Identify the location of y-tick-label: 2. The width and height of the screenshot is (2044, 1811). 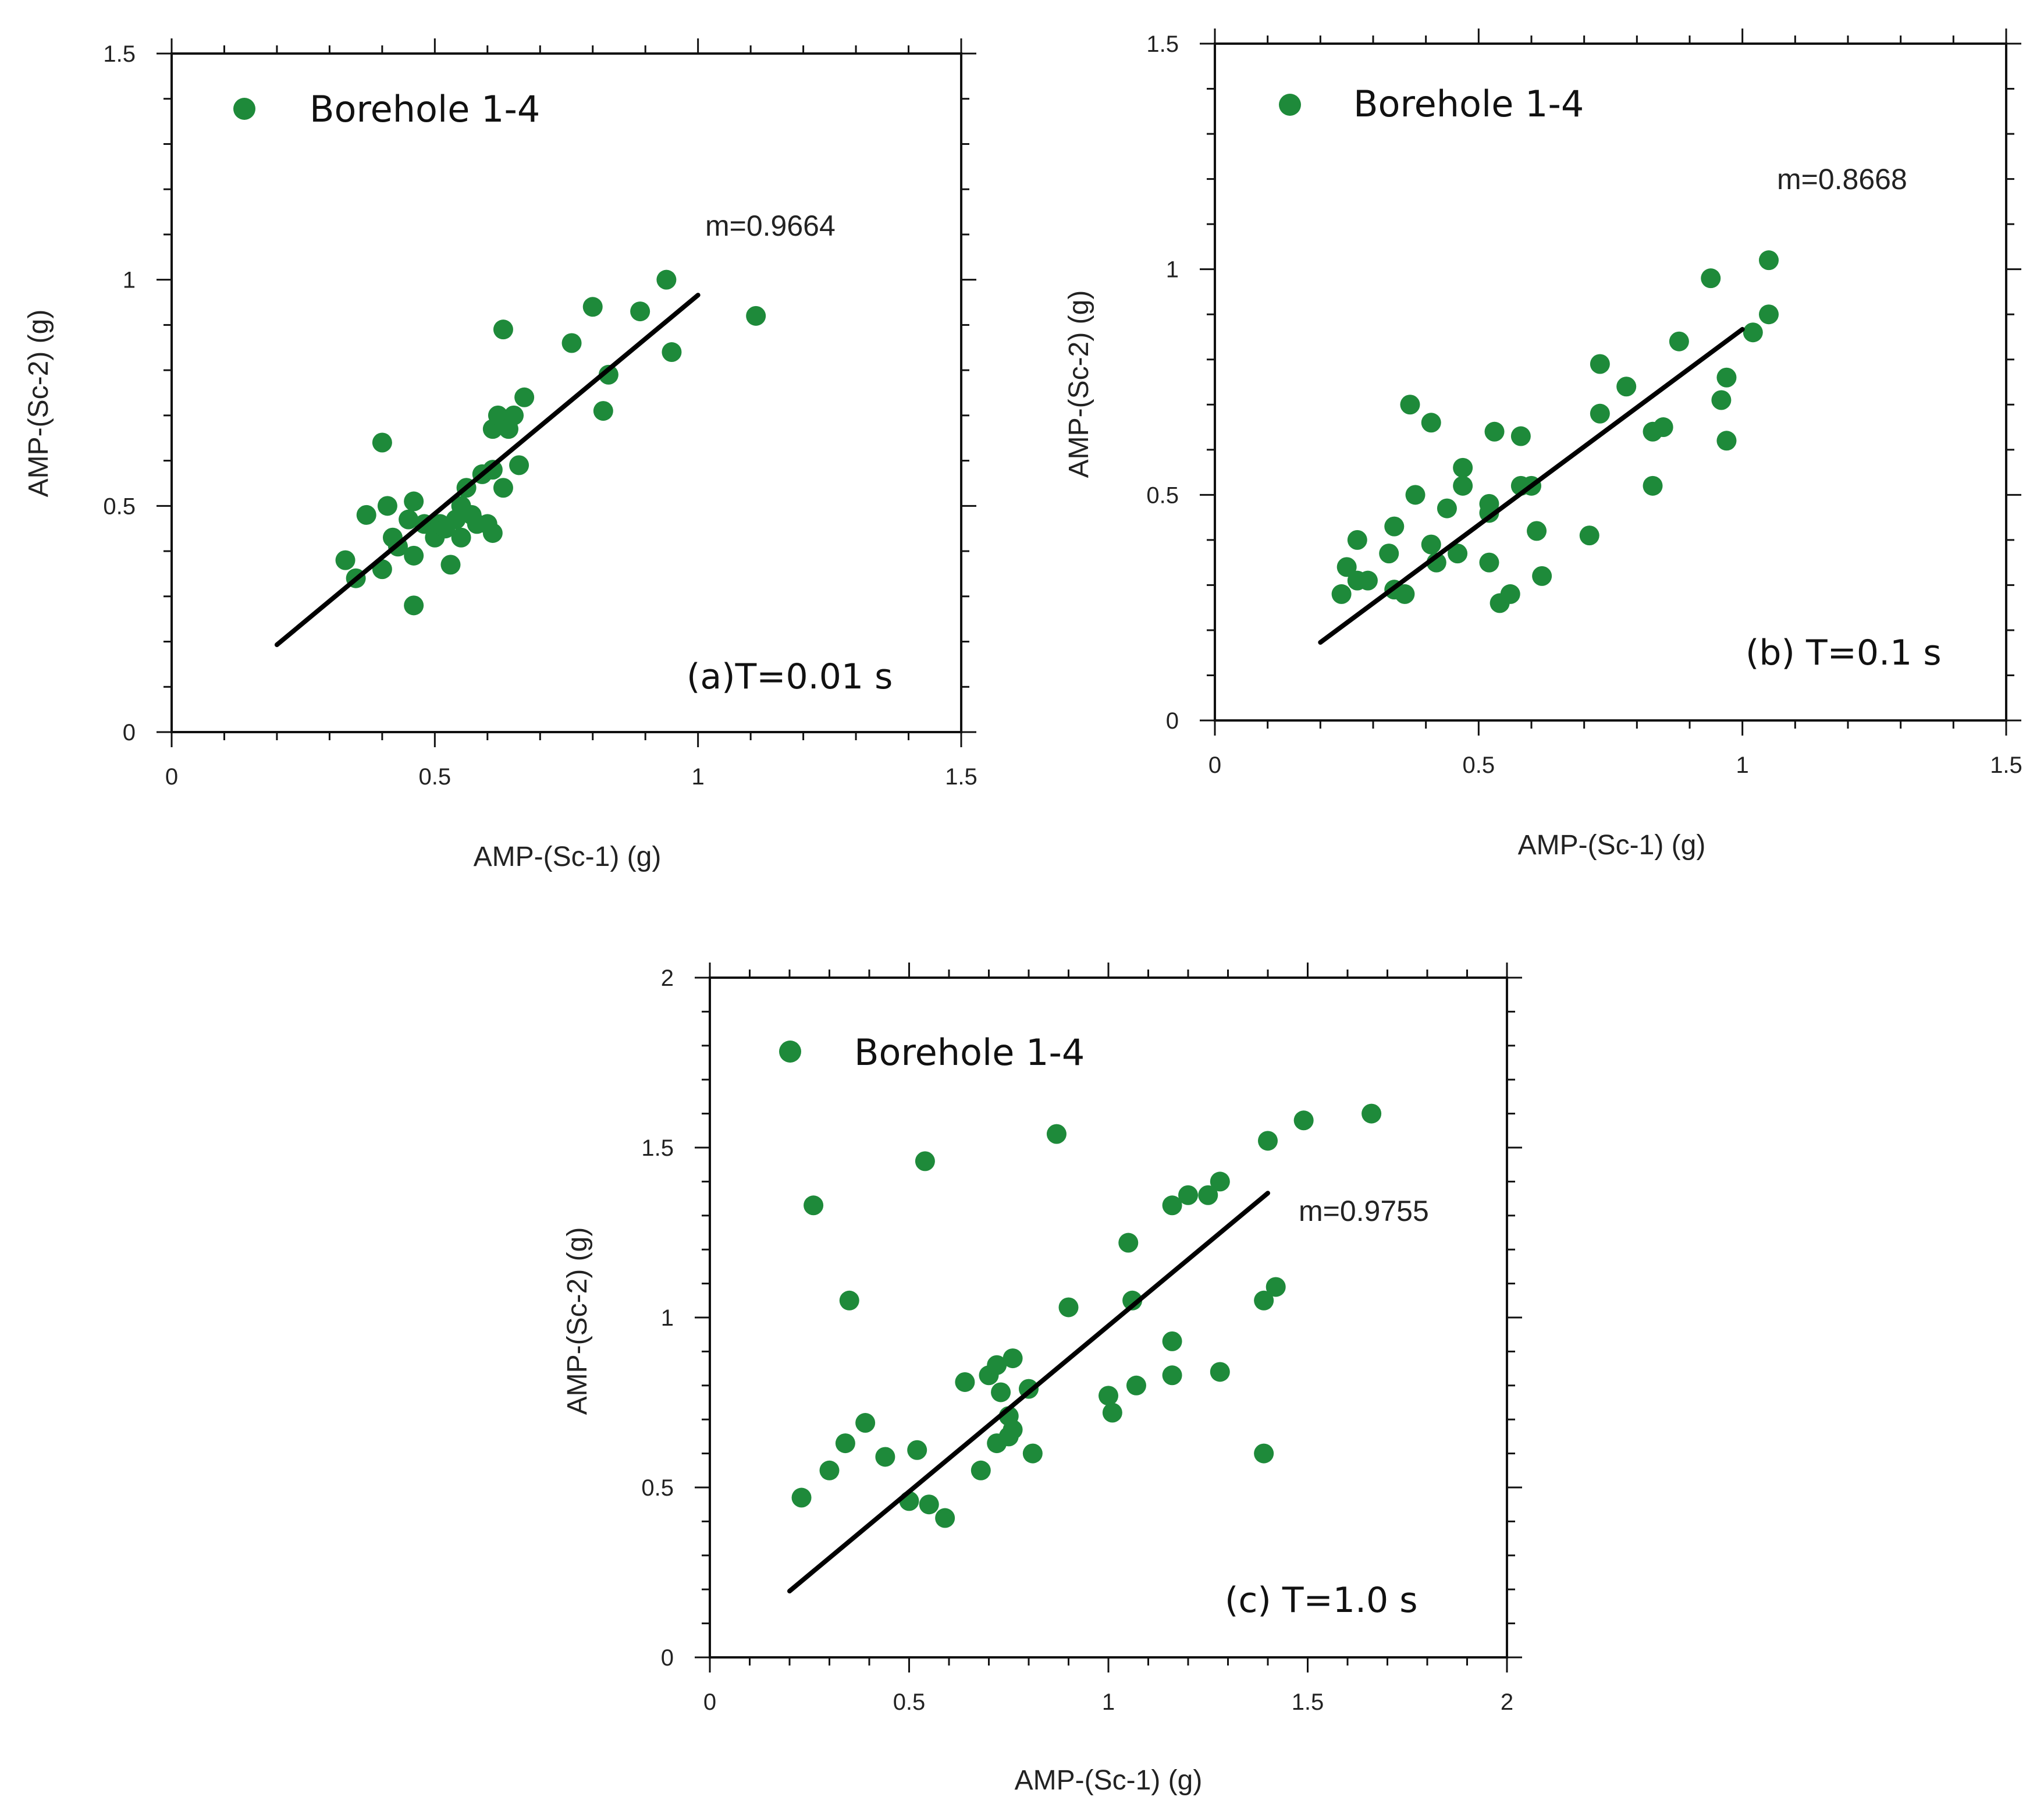
(667, 978).